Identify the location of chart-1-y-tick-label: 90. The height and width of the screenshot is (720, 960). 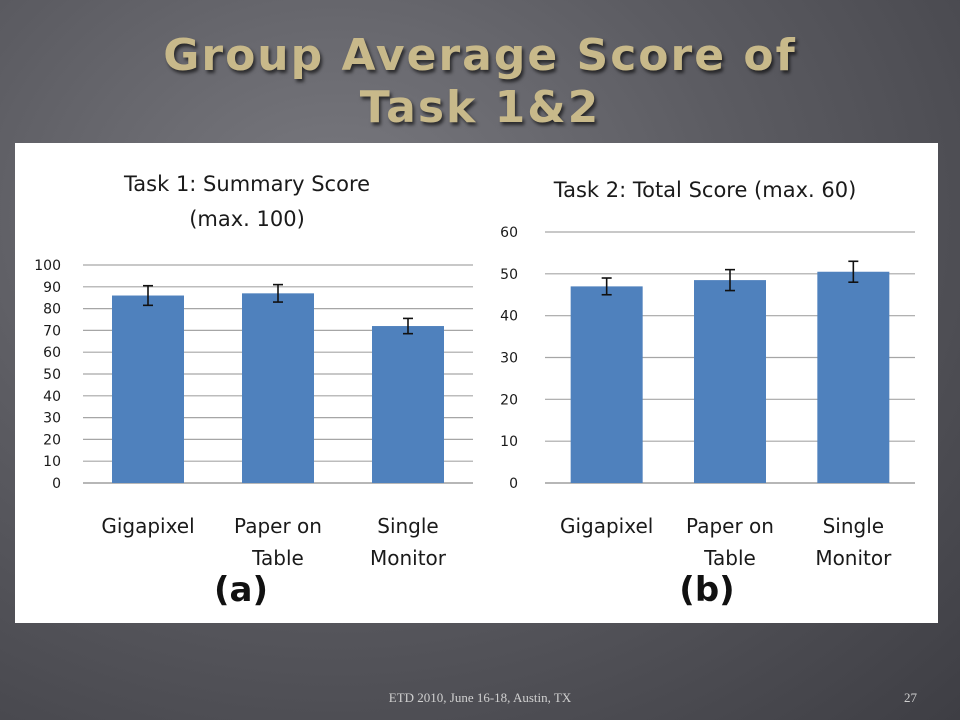
(52, 288).